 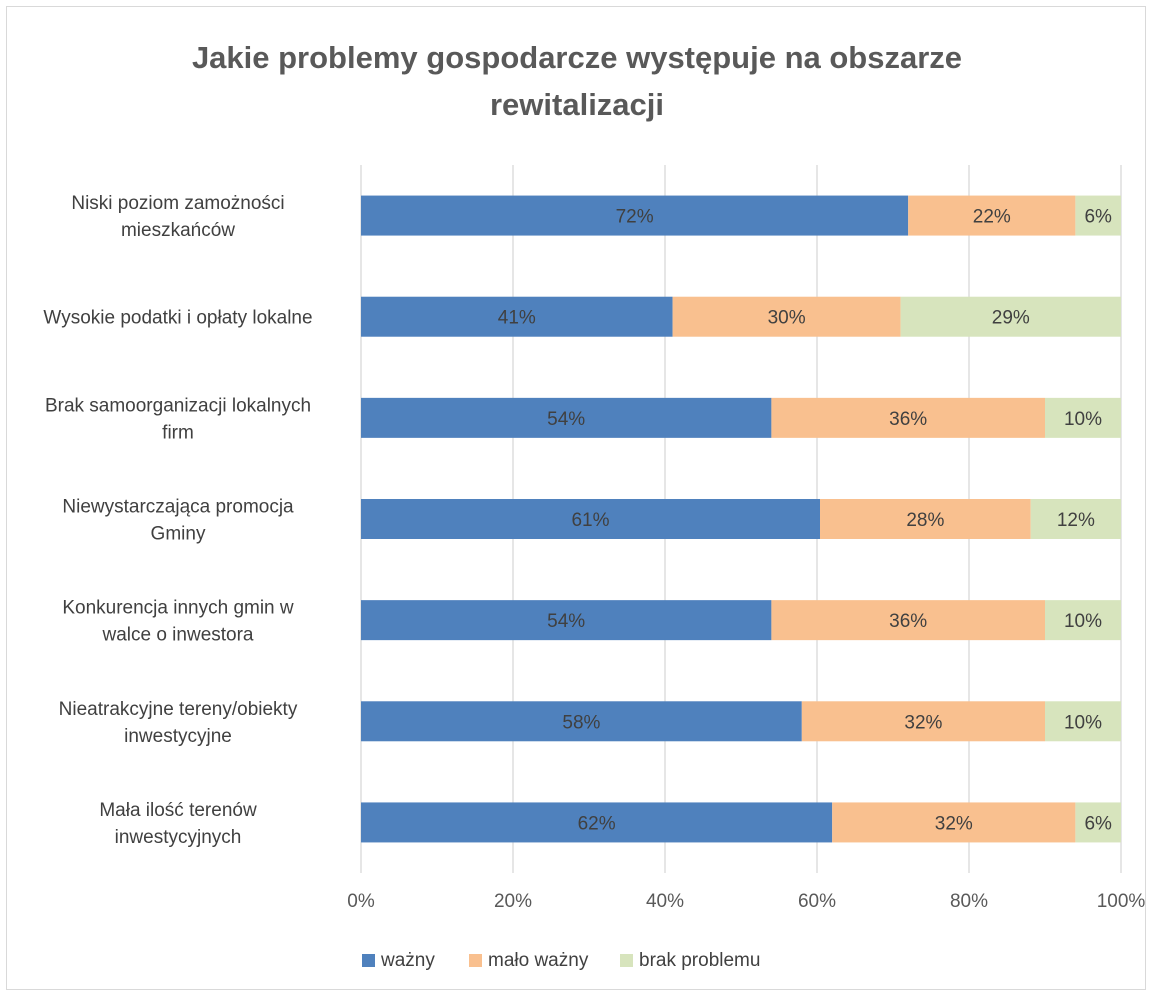 What do you see at coordinates (178, 709) in the screenshot?
I see `category-label: Nieatrakcyjne tereny/obiekty` at bounding box center [178, 709].